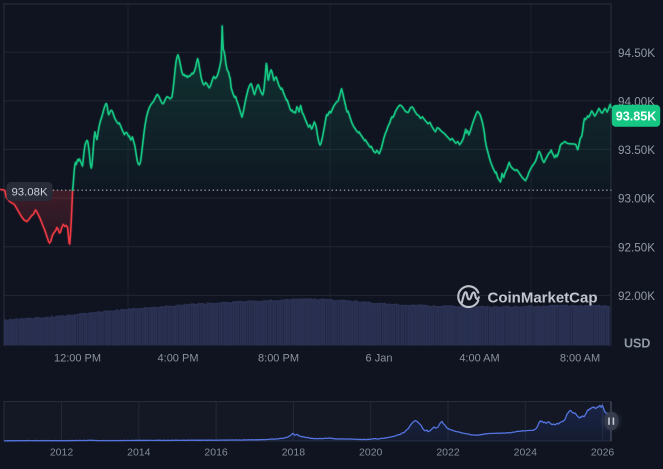 The image size is (663, 469). Describe the element at coordinates (636, 199) in the screenshot. I see `svg-text: 93.00K` at that location.